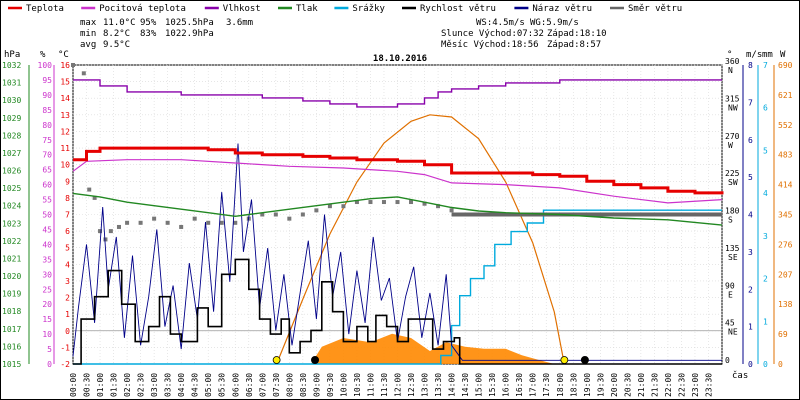 The image size is (800, 400). I want to click on tick-celsius: 8, so click(67, 198).